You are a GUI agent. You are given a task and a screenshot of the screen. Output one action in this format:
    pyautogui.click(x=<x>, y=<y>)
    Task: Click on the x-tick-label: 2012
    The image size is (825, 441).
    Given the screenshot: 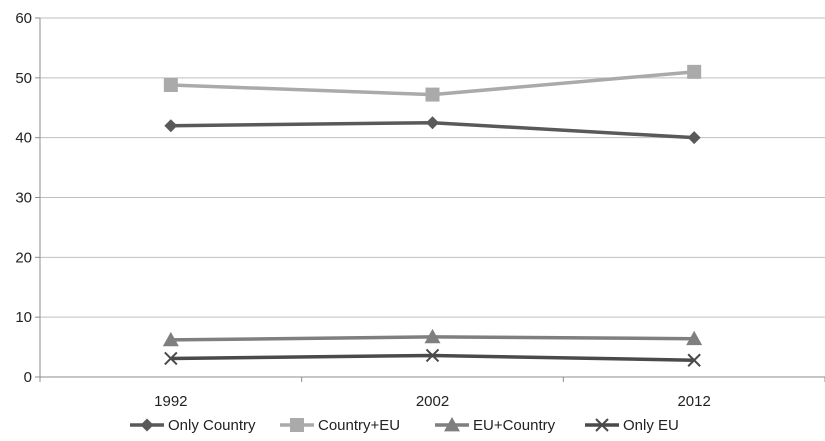 What is the action you would take?
    pyautogui.click(x=693, y=401)
    